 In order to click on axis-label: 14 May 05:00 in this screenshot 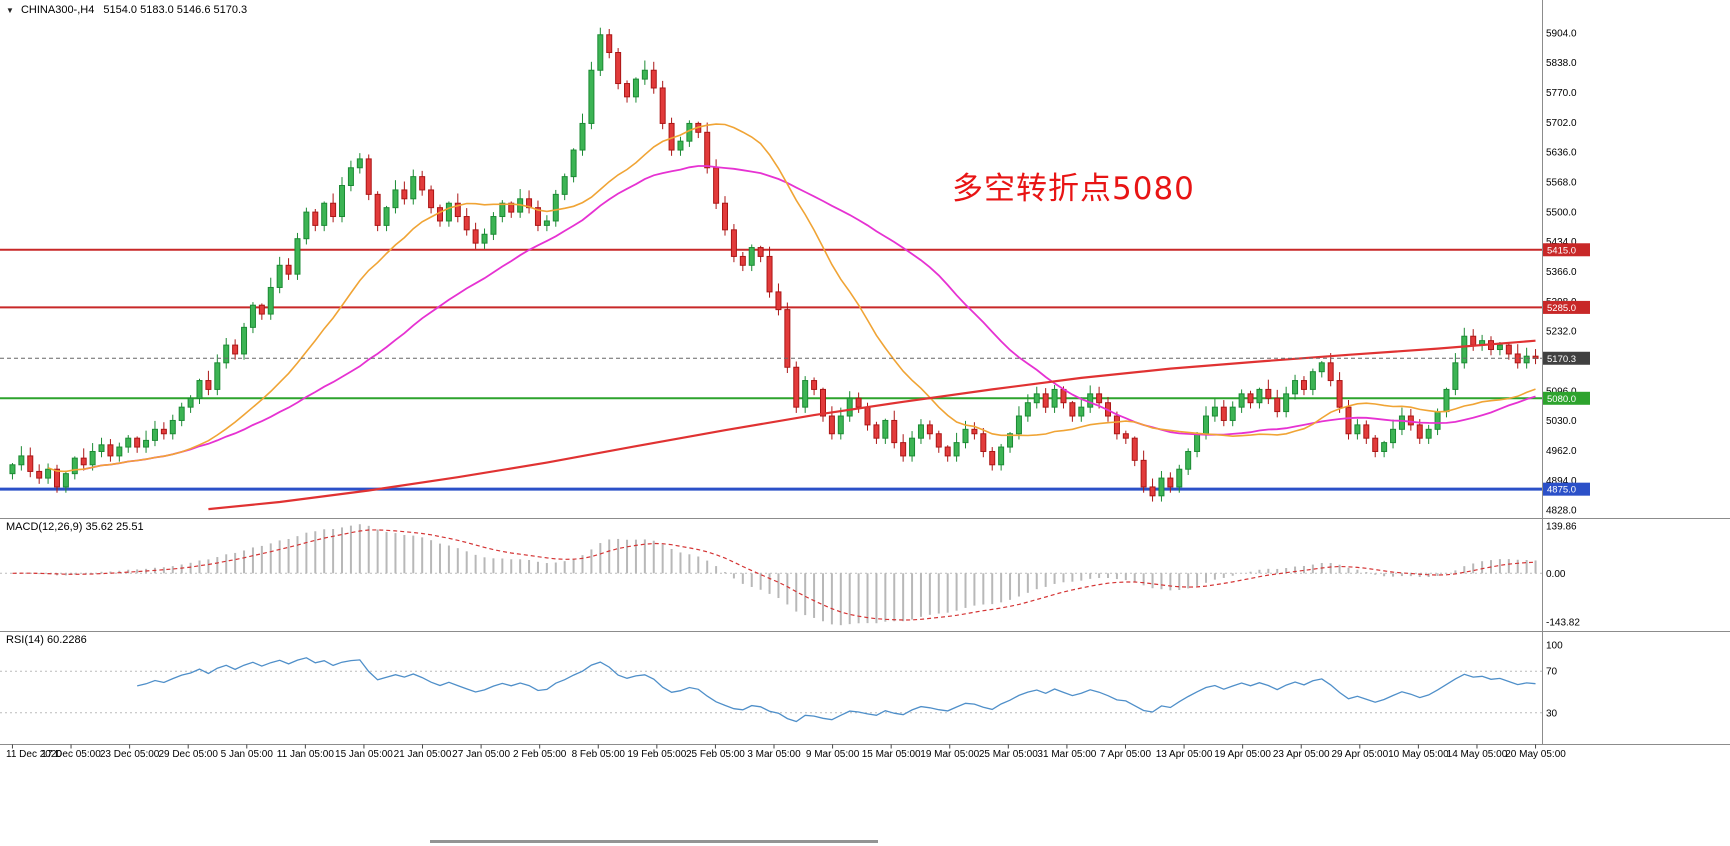, I will do `click(1477, 754)`.